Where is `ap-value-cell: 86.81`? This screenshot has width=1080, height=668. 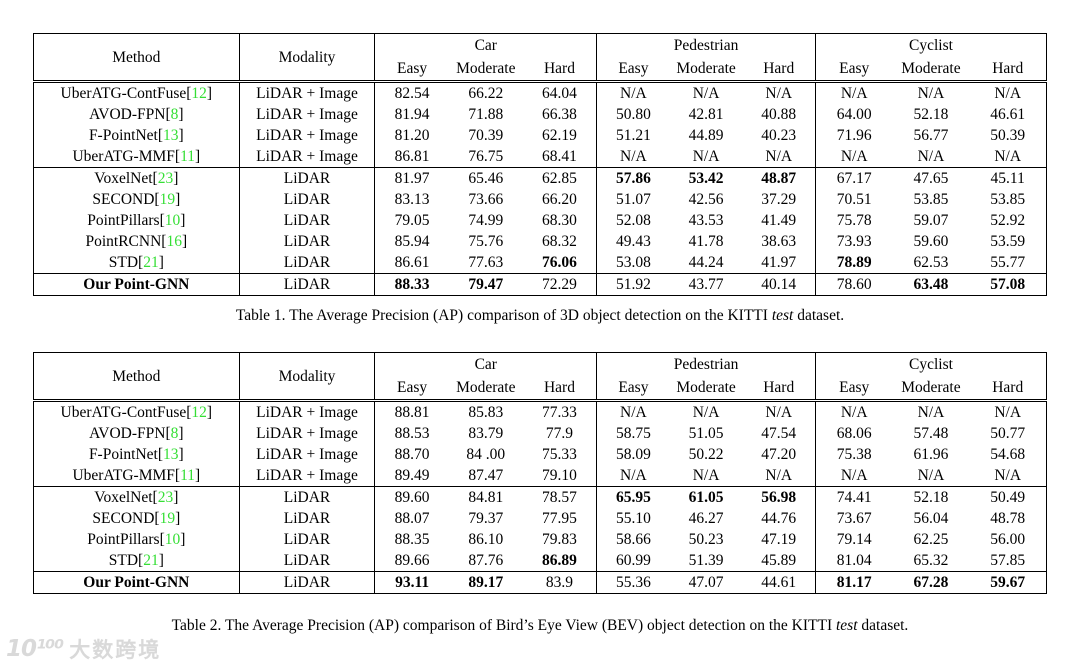 ap-value-cell: 86.81 is located at coordinates (411, 157).